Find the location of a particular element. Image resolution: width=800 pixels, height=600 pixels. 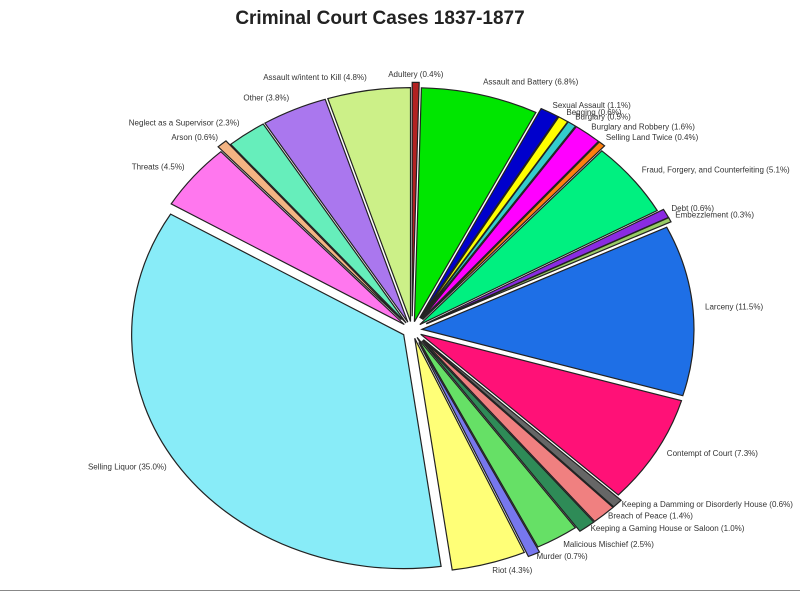

pie-slice-larceny is located at coordinates (557, 311).